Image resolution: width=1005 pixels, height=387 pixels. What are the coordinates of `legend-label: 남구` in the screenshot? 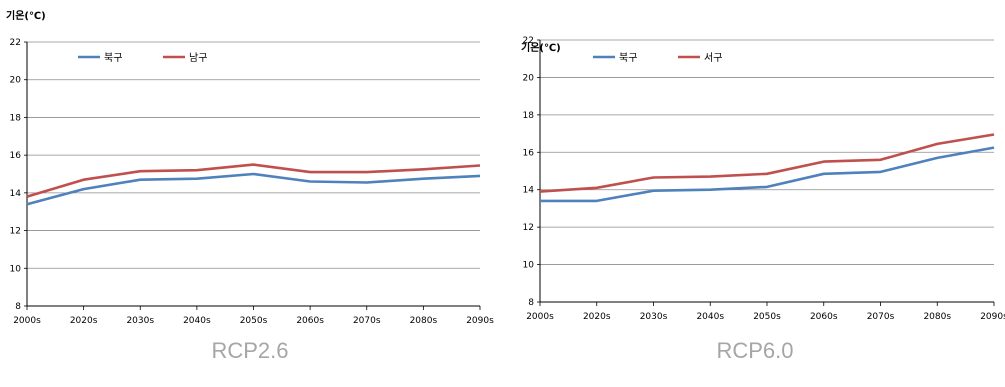 It's located at (198, 58).